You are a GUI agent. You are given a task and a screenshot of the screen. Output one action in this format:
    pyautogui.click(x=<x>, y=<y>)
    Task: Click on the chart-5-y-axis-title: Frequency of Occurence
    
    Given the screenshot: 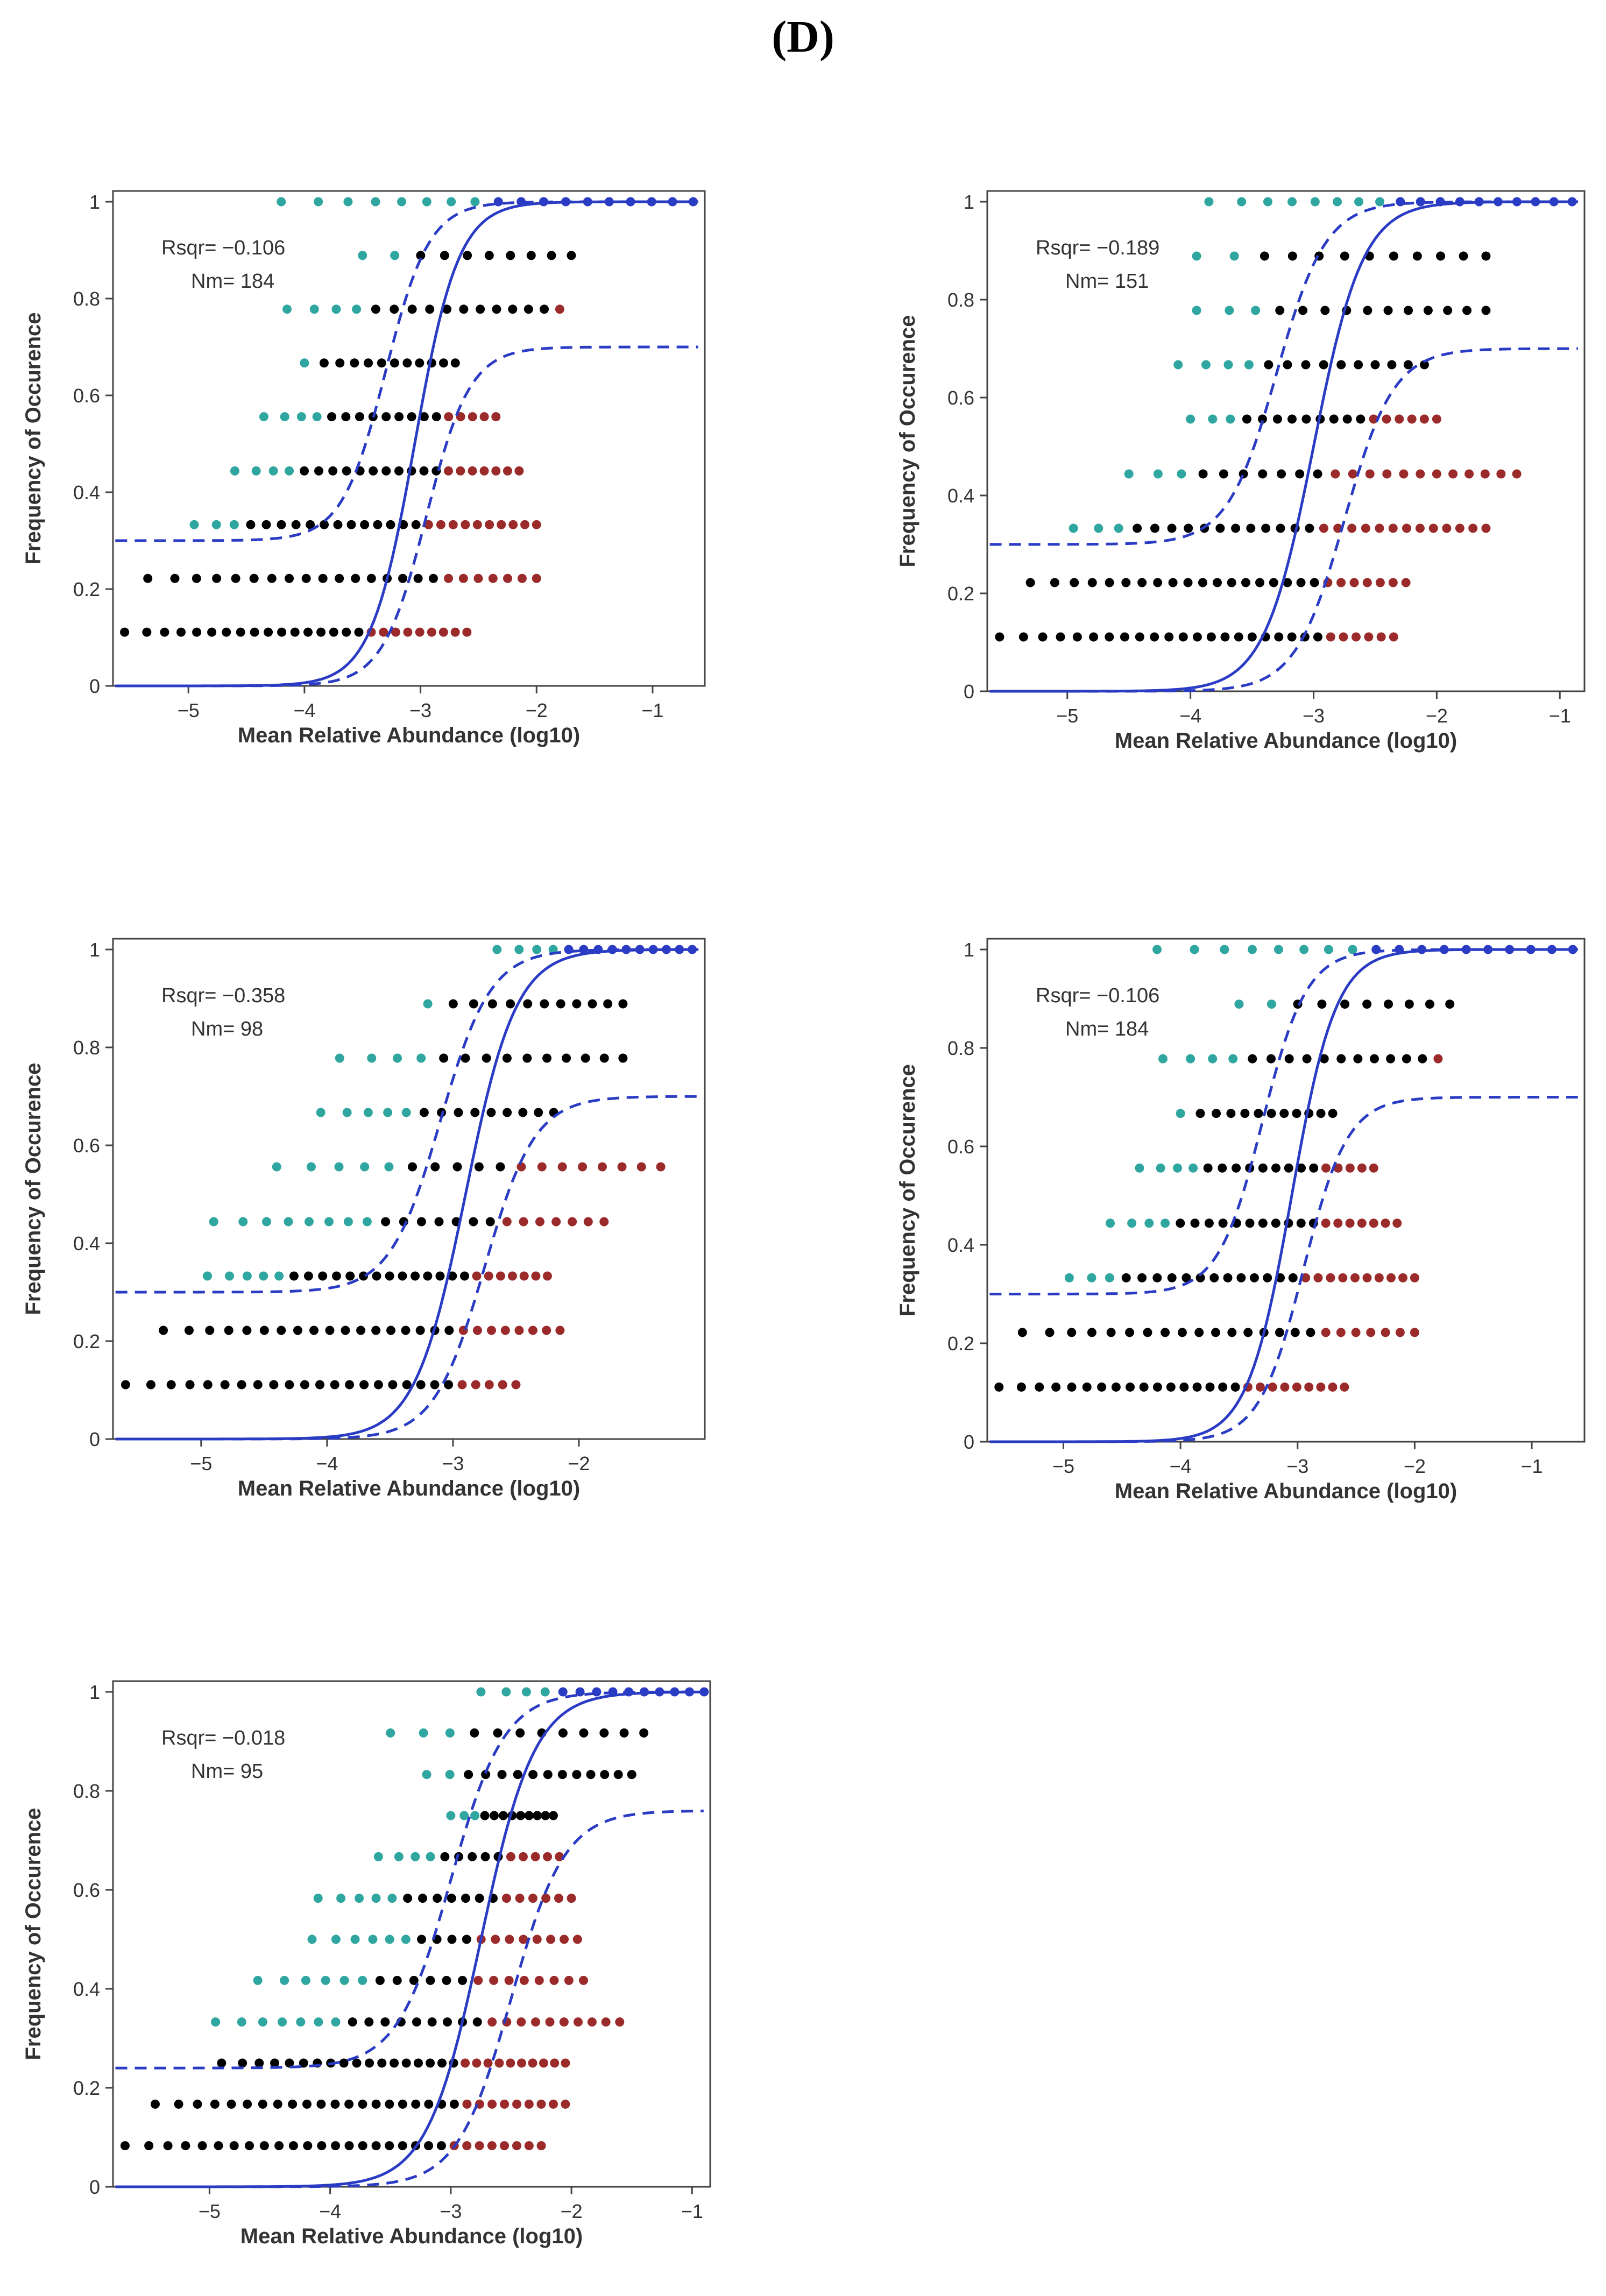 What is the action you would take?
    pyautogui.click(x=33, y=1934)
    